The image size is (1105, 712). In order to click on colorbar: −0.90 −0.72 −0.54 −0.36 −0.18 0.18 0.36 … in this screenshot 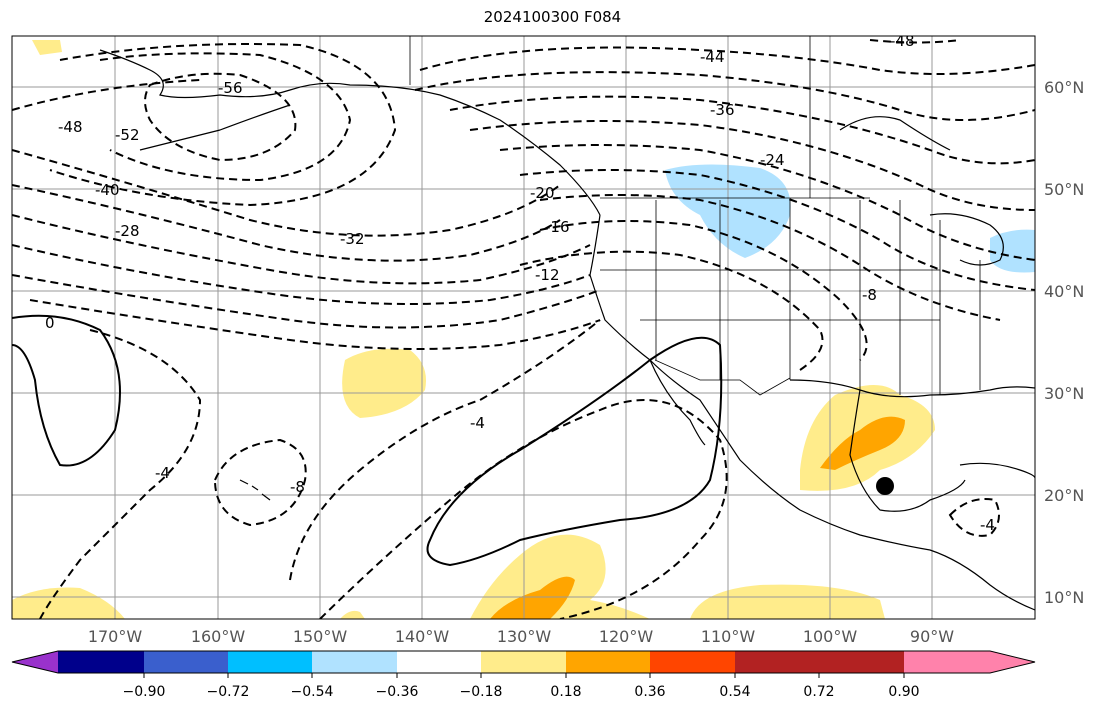, I will do `click(523, 675)`.